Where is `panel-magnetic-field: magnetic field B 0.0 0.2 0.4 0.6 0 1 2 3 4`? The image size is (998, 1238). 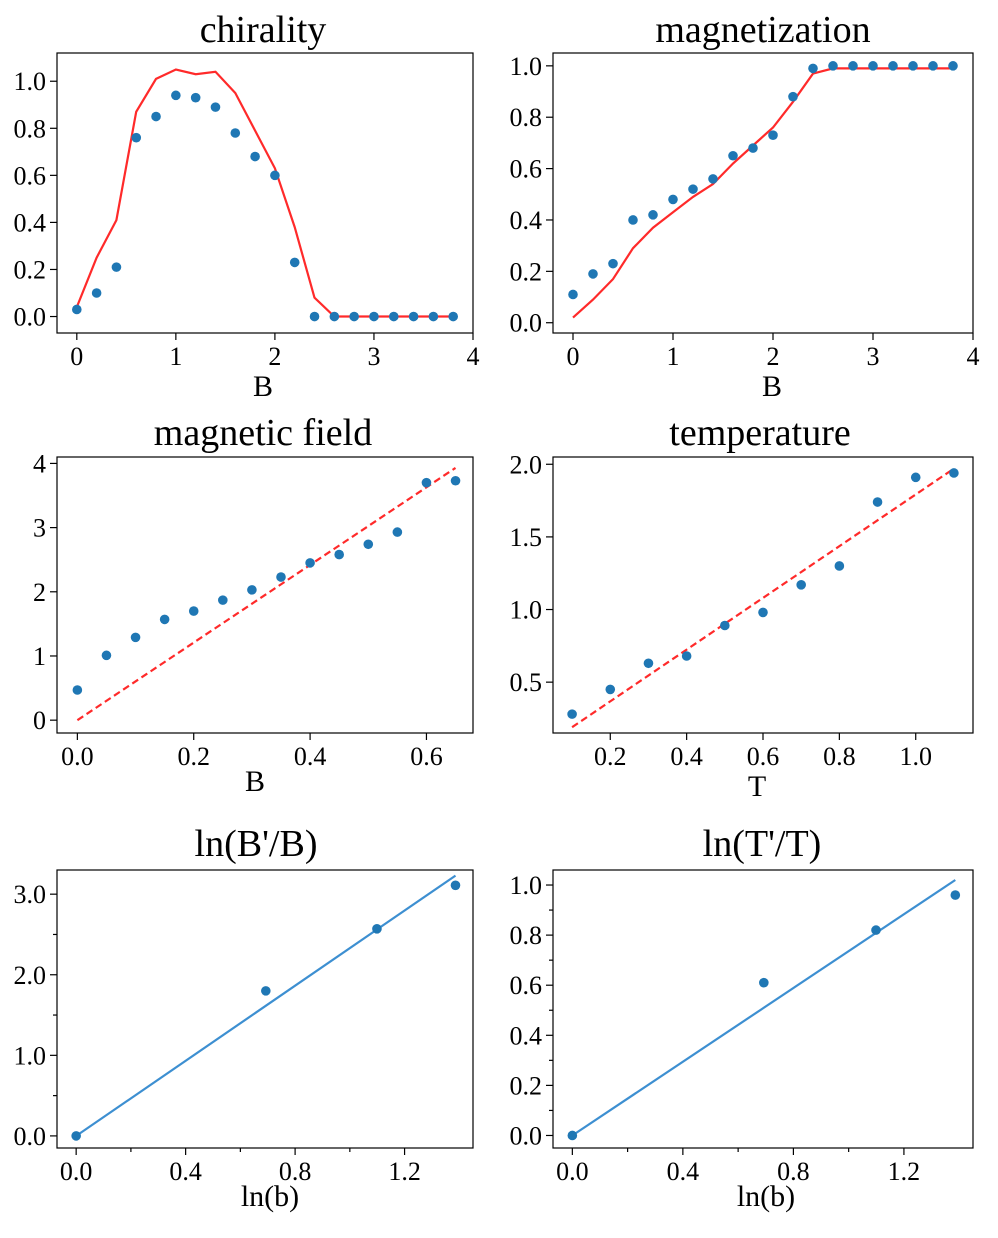
panel-magnetic-field: magnetic field B 0.0 0.2 0.4 0.6 0 1 2 3 4 is located at coordinates (253, 605).